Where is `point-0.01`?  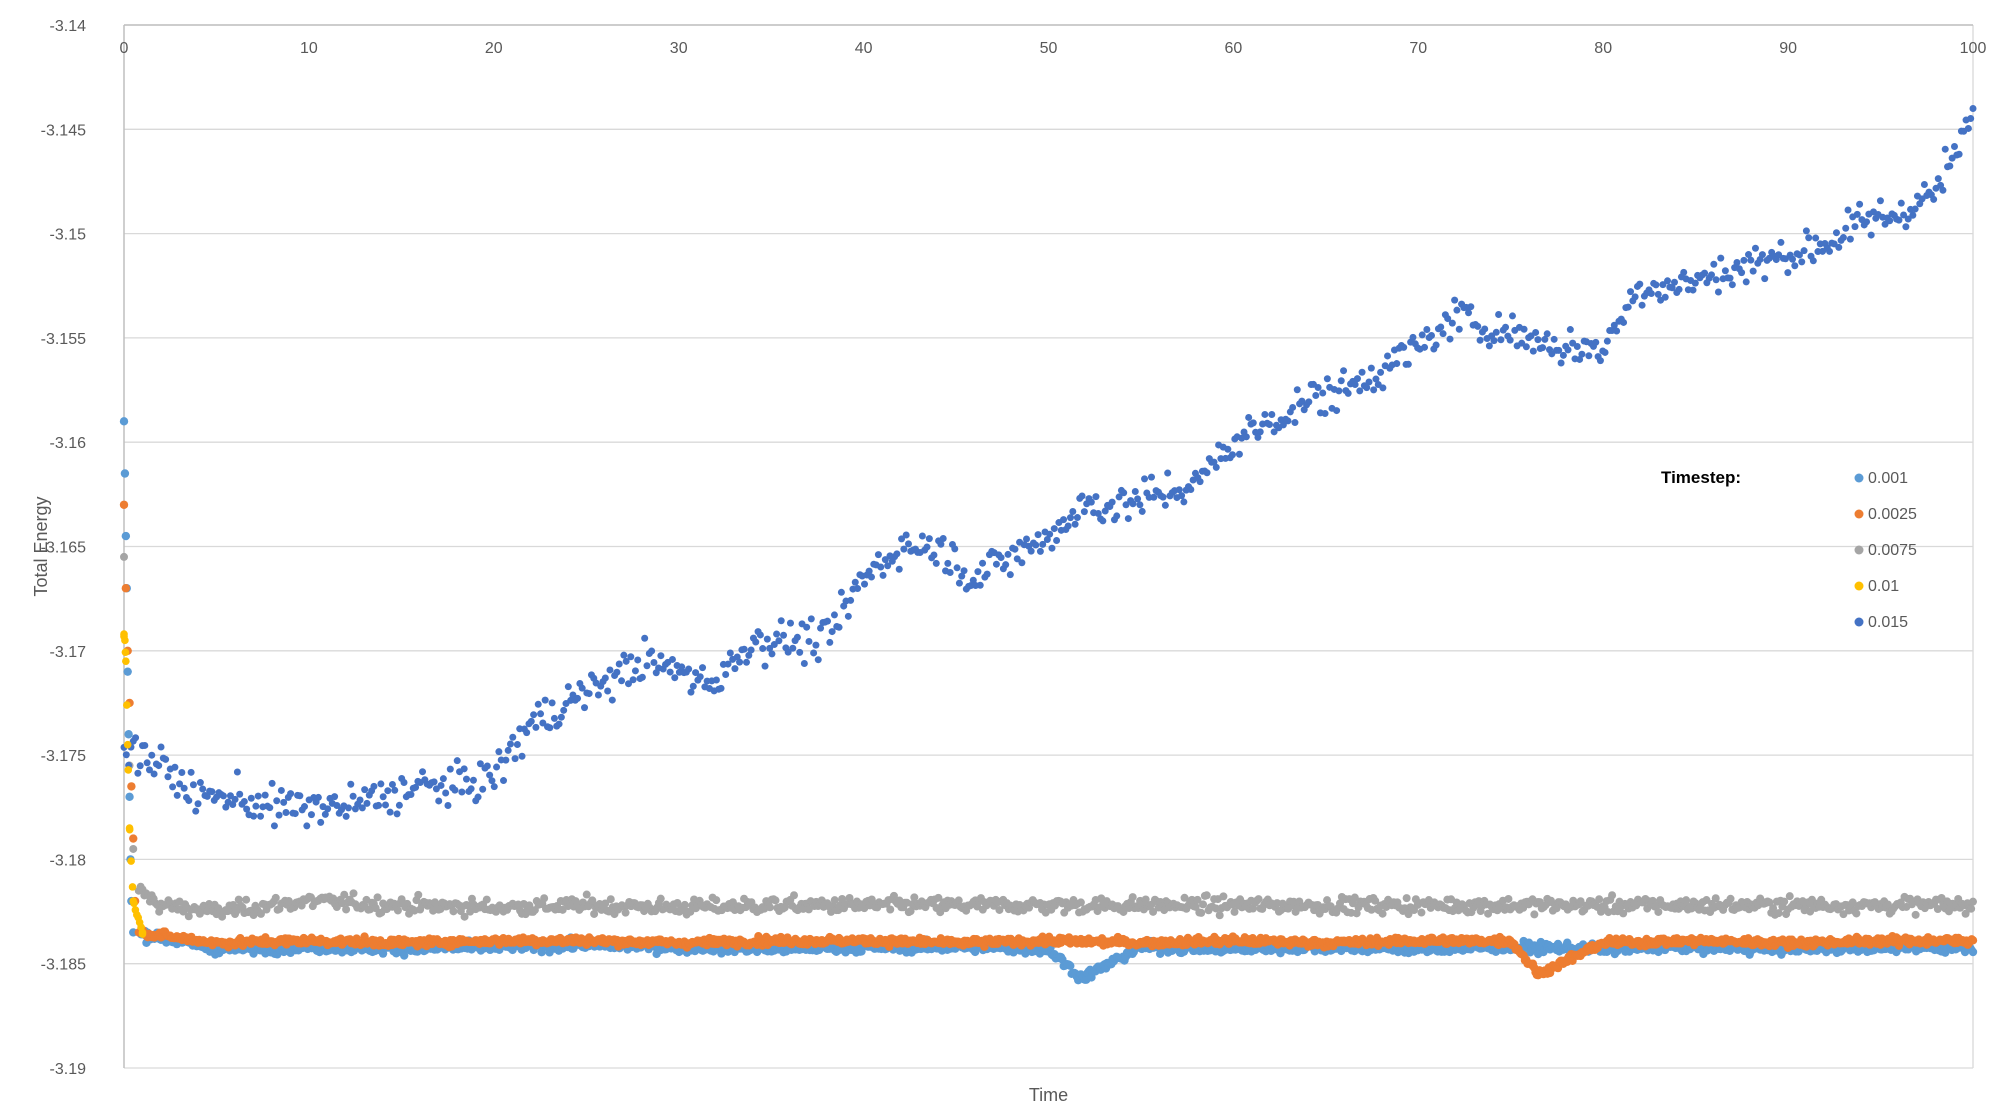 point-0.01 is located at coordinates (128, 770).